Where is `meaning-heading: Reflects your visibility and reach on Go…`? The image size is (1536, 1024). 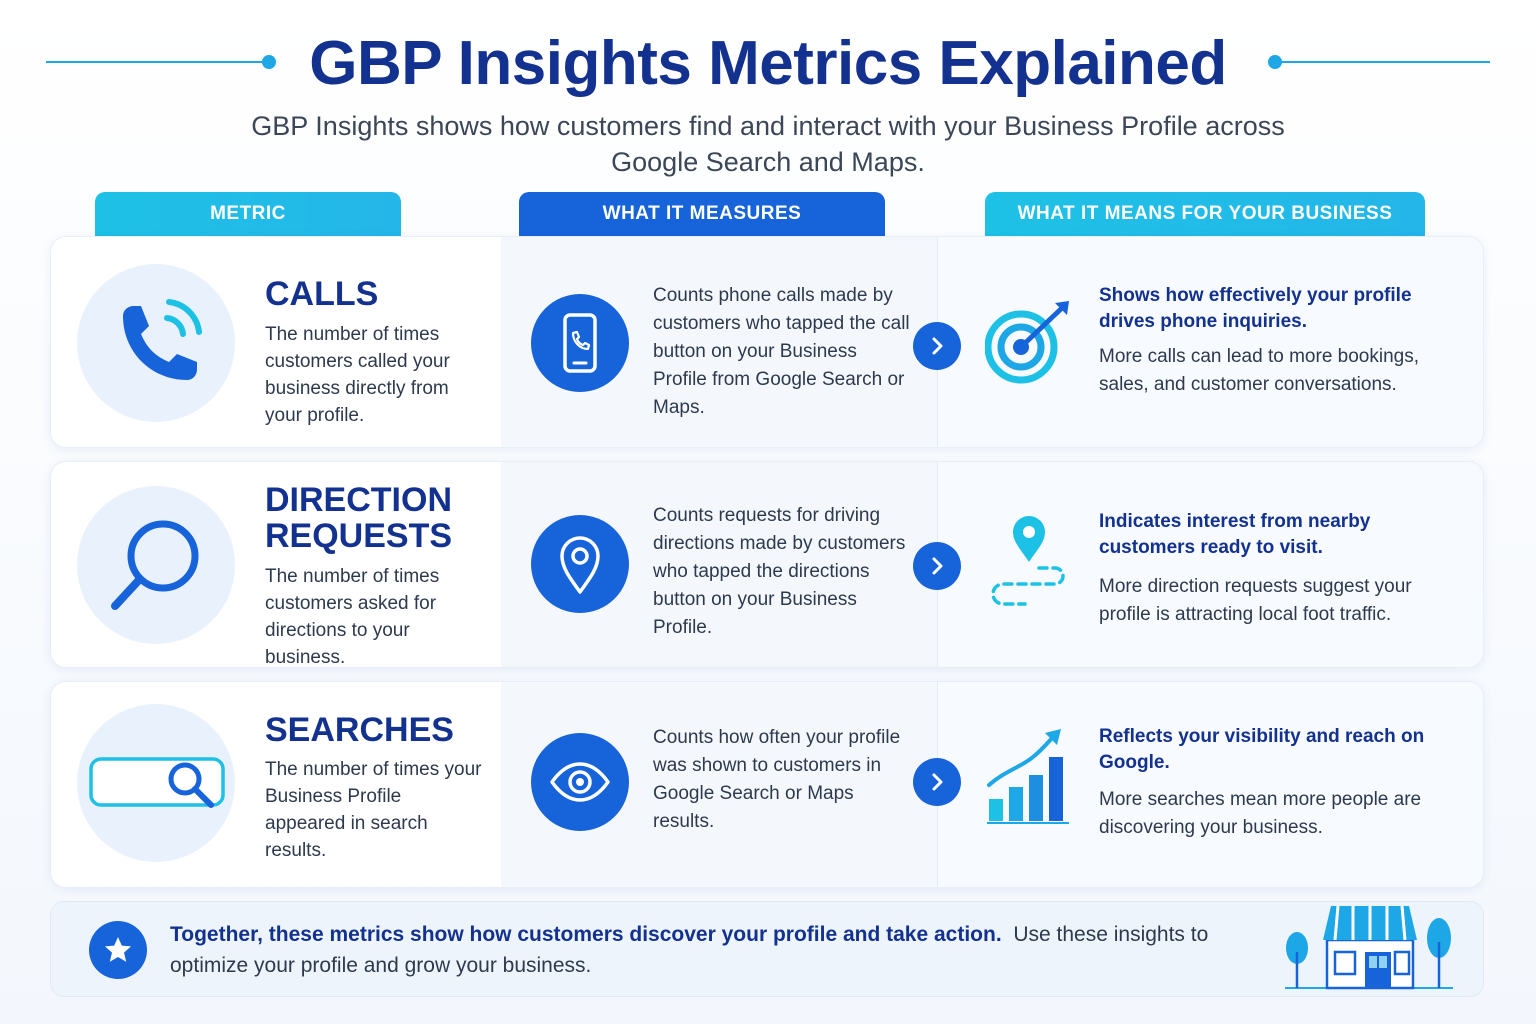 meaning-heading: Reflects your visibility and reach on Go… is located at coordinates (1262, 749).